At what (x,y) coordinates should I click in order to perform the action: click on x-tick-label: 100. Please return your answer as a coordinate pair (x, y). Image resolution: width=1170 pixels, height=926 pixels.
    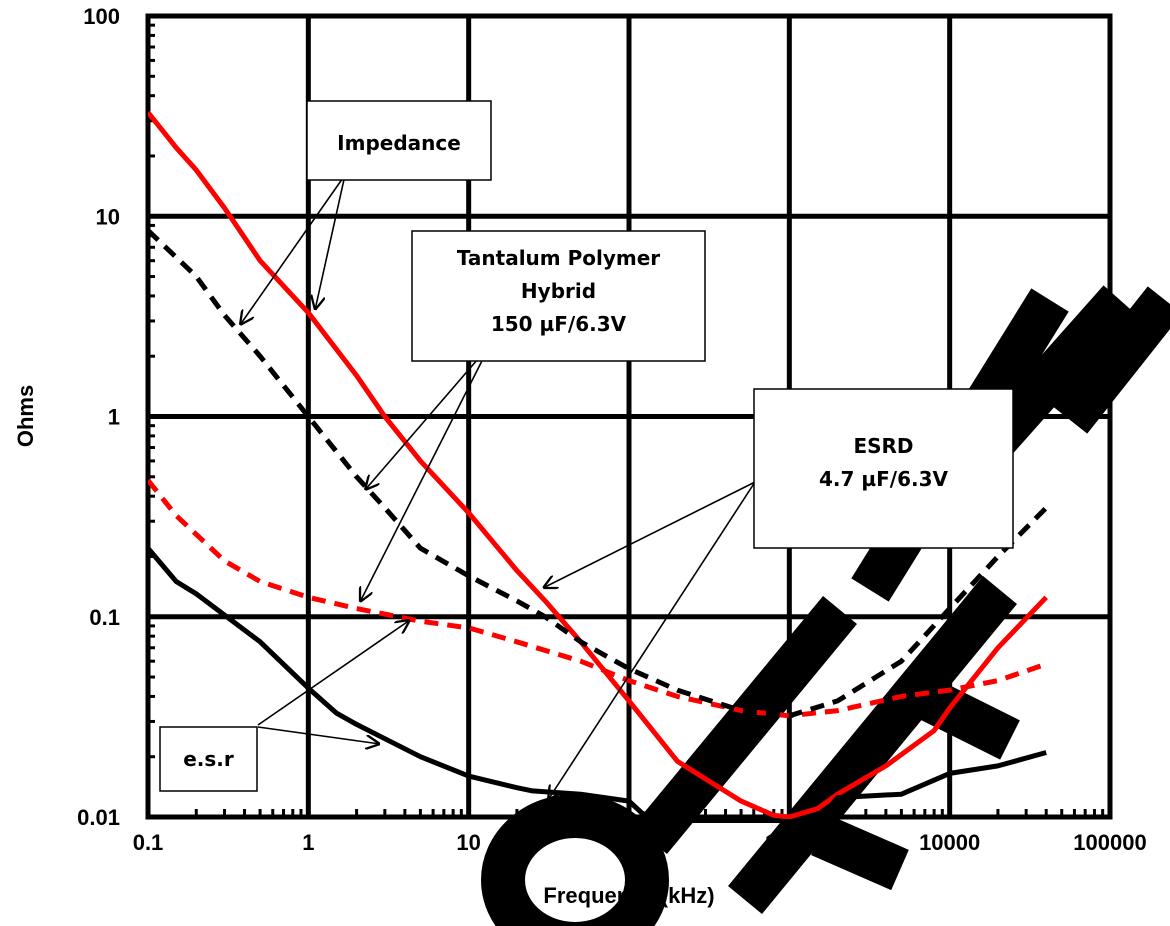
    Looking at the image, I should click on (629, 842).